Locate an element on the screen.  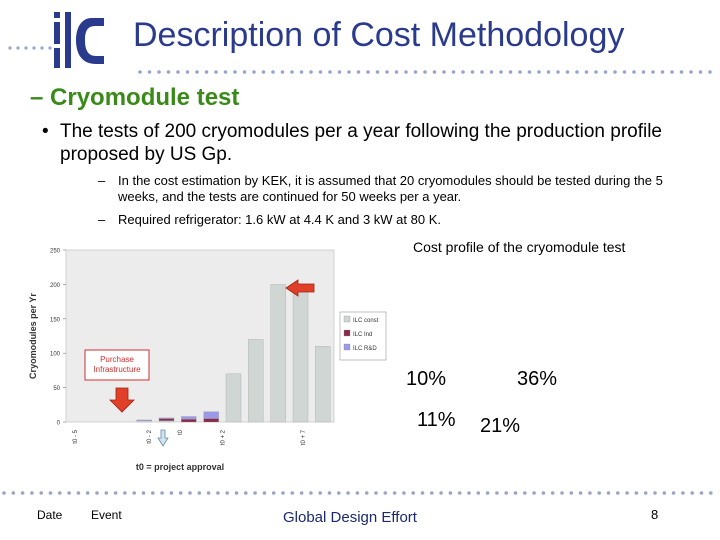
y-tick-label: 100 is located at coordinates (55, 355).